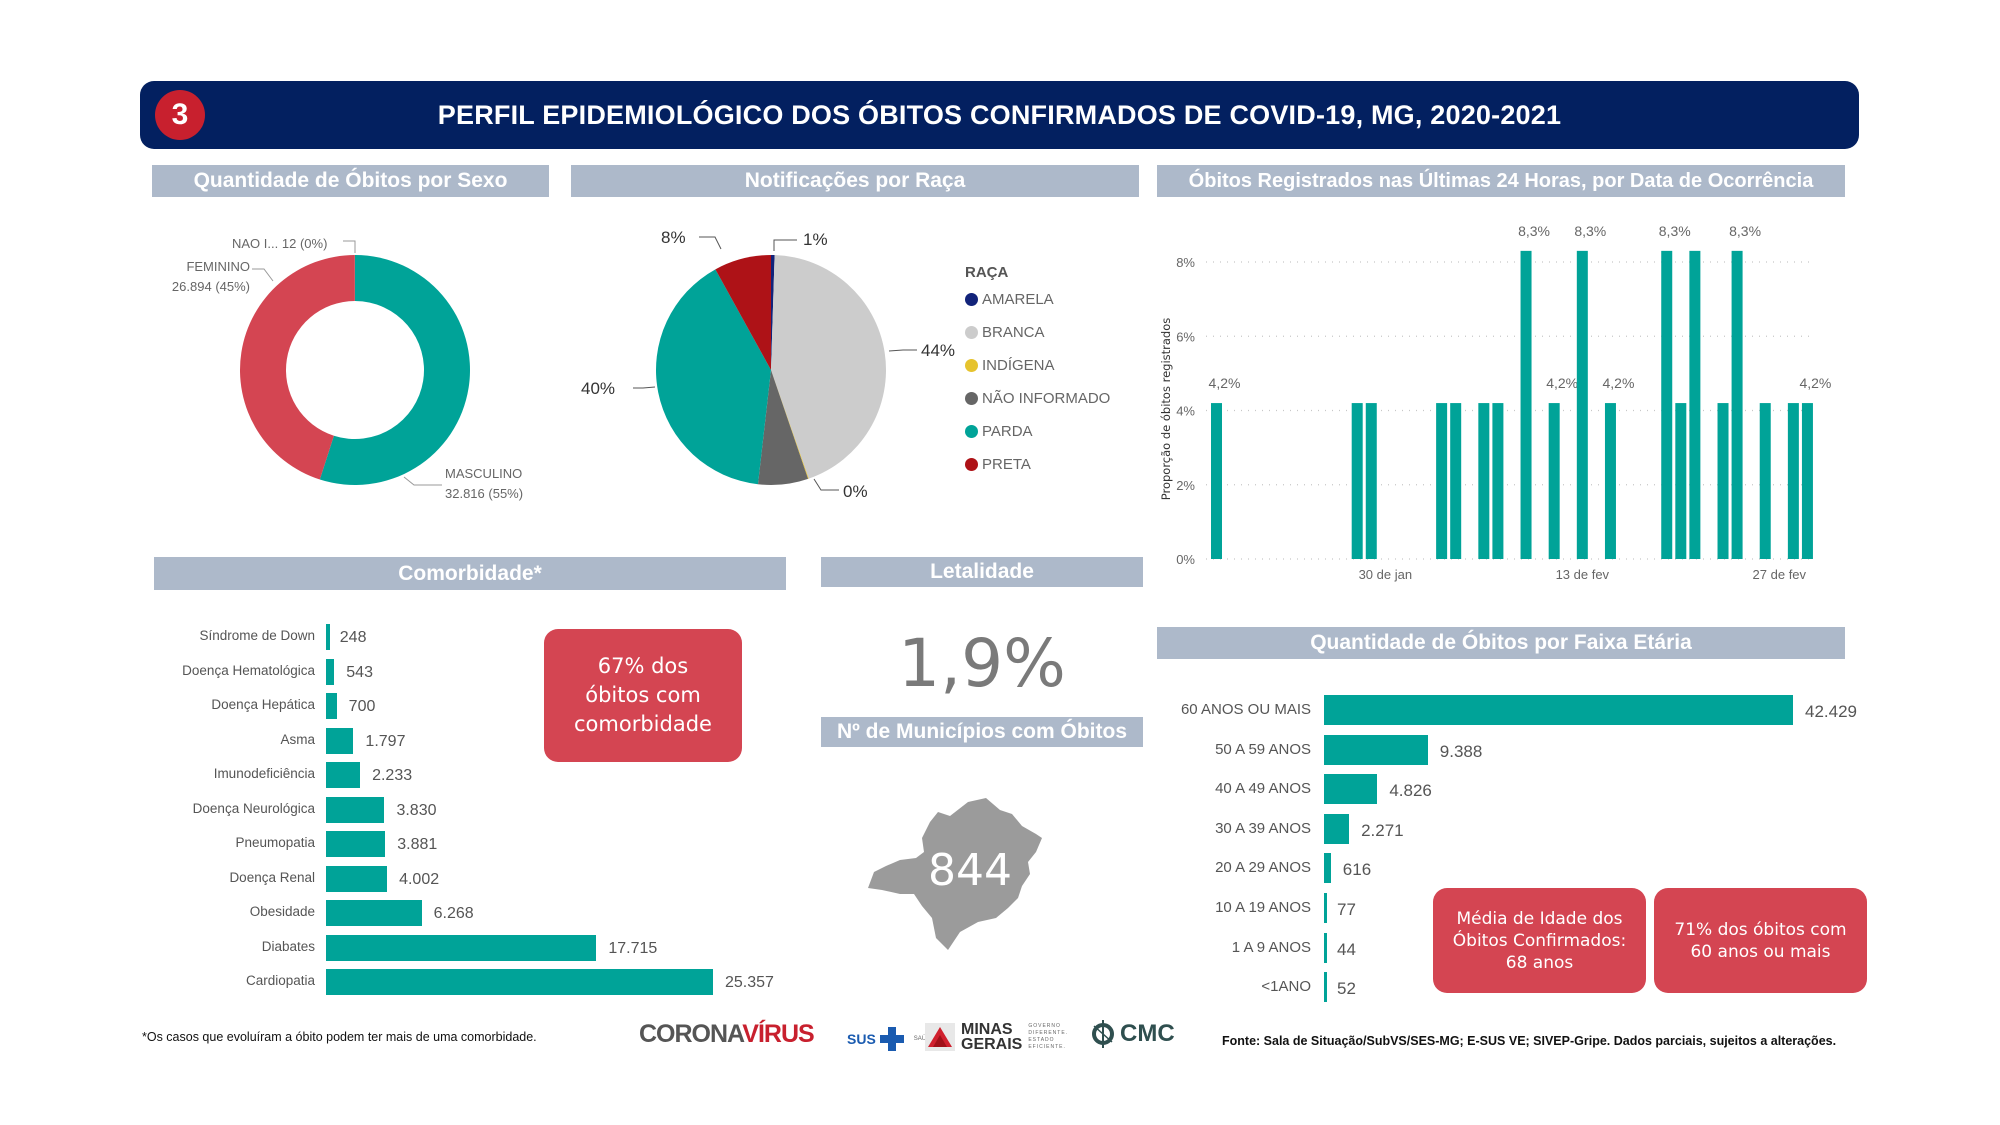 This screenshot has width=2000, height=1125. I want to click on sexo-feminino-name: FEMININO, so click(218, 266).